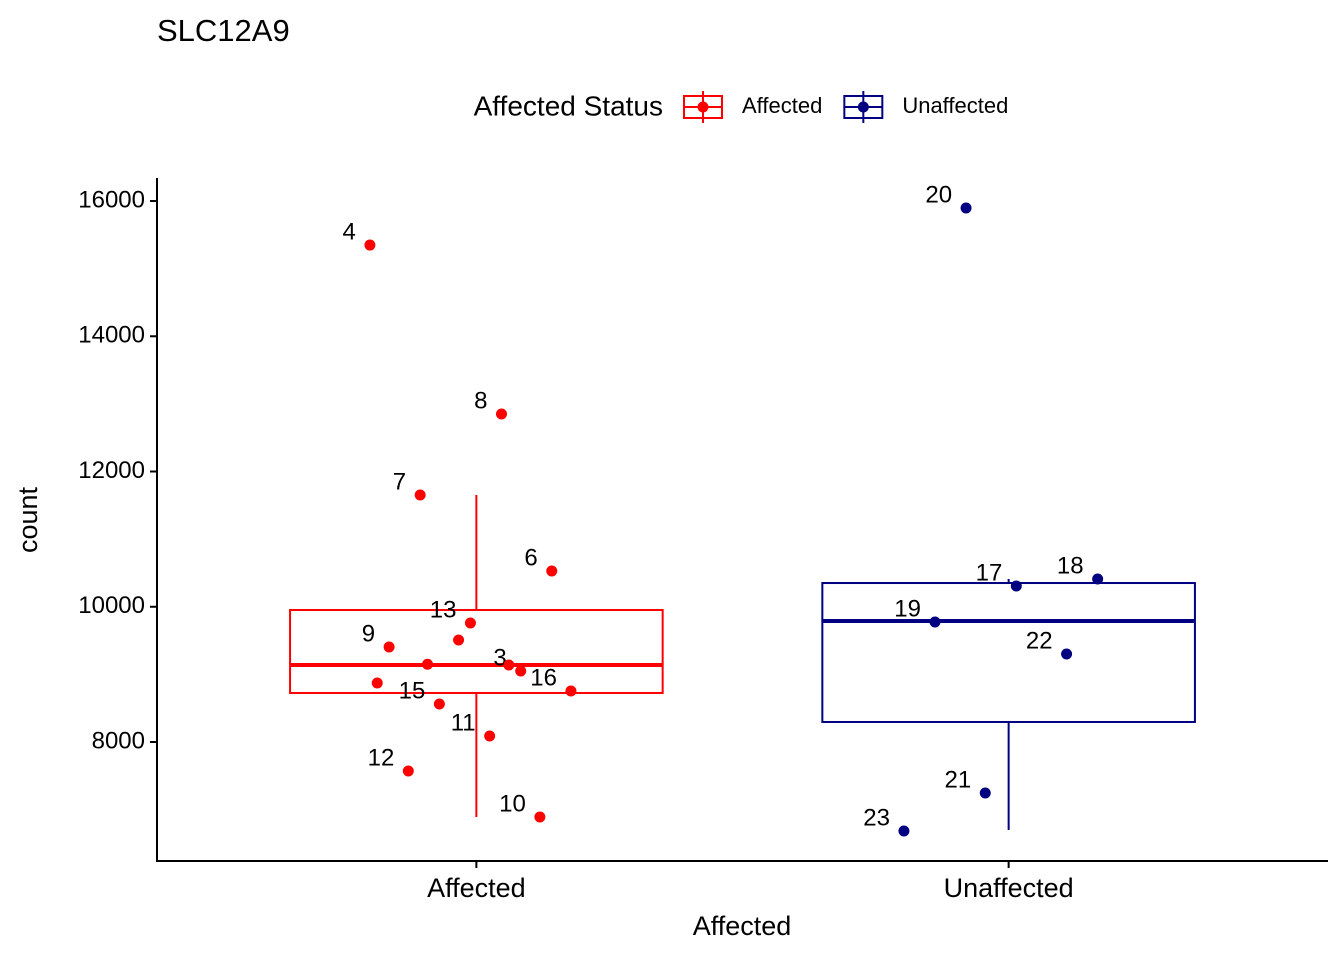  What do you see at coordinates (543, 677) in the screenshot?
I see `point-label: 16` at bounding box center [543, 677].